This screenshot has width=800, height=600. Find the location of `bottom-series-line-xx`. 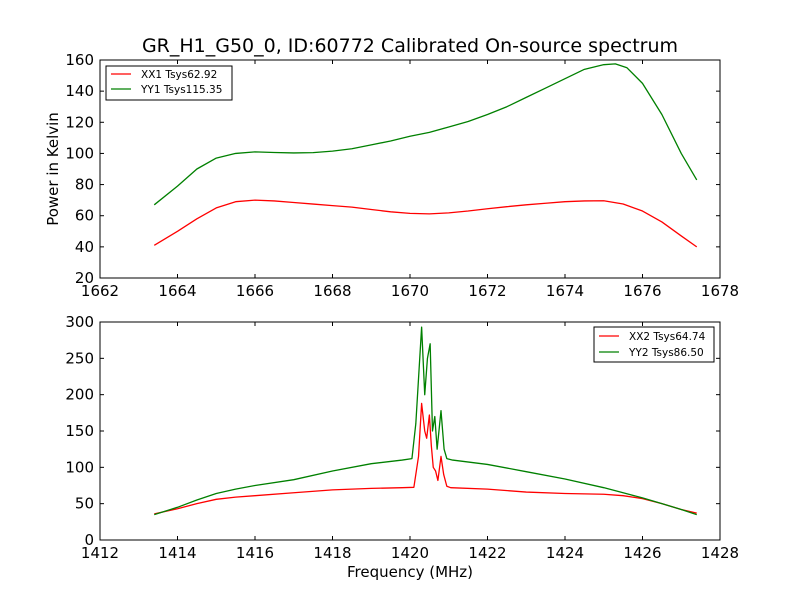

bottom-series-line-xx is located at coordinates (425, 458).